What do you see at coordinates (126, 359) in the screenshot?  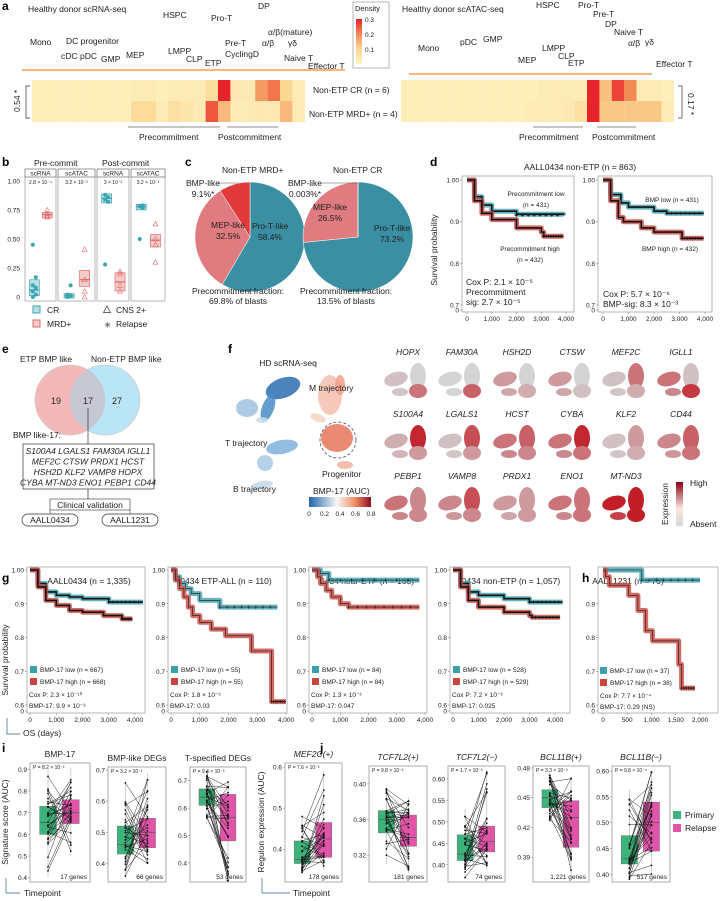 I see `right-set-label: Non-ETP BMP like` at bounding box center [126, 359].